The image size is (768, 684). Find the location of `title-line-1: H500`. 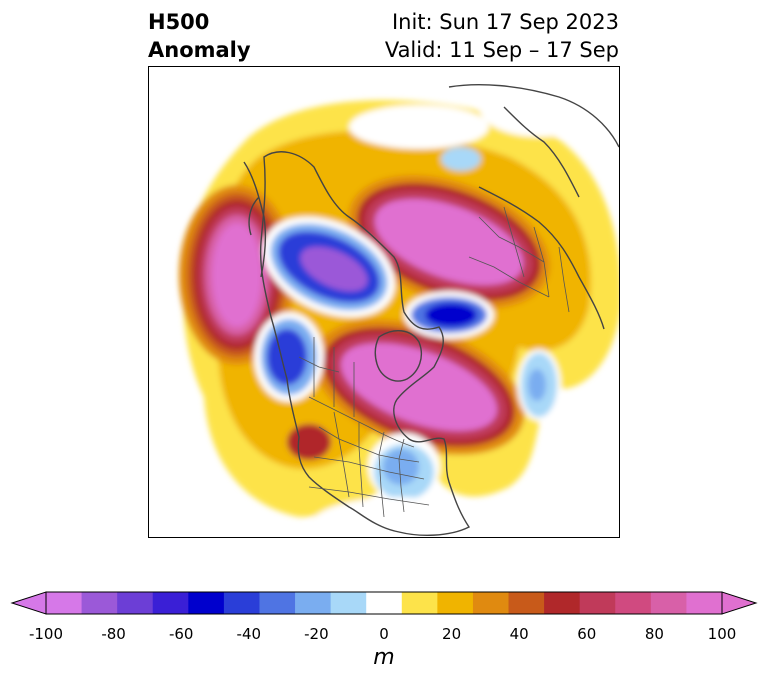

title-line-1: H500 is located at coordinates (179, 22).